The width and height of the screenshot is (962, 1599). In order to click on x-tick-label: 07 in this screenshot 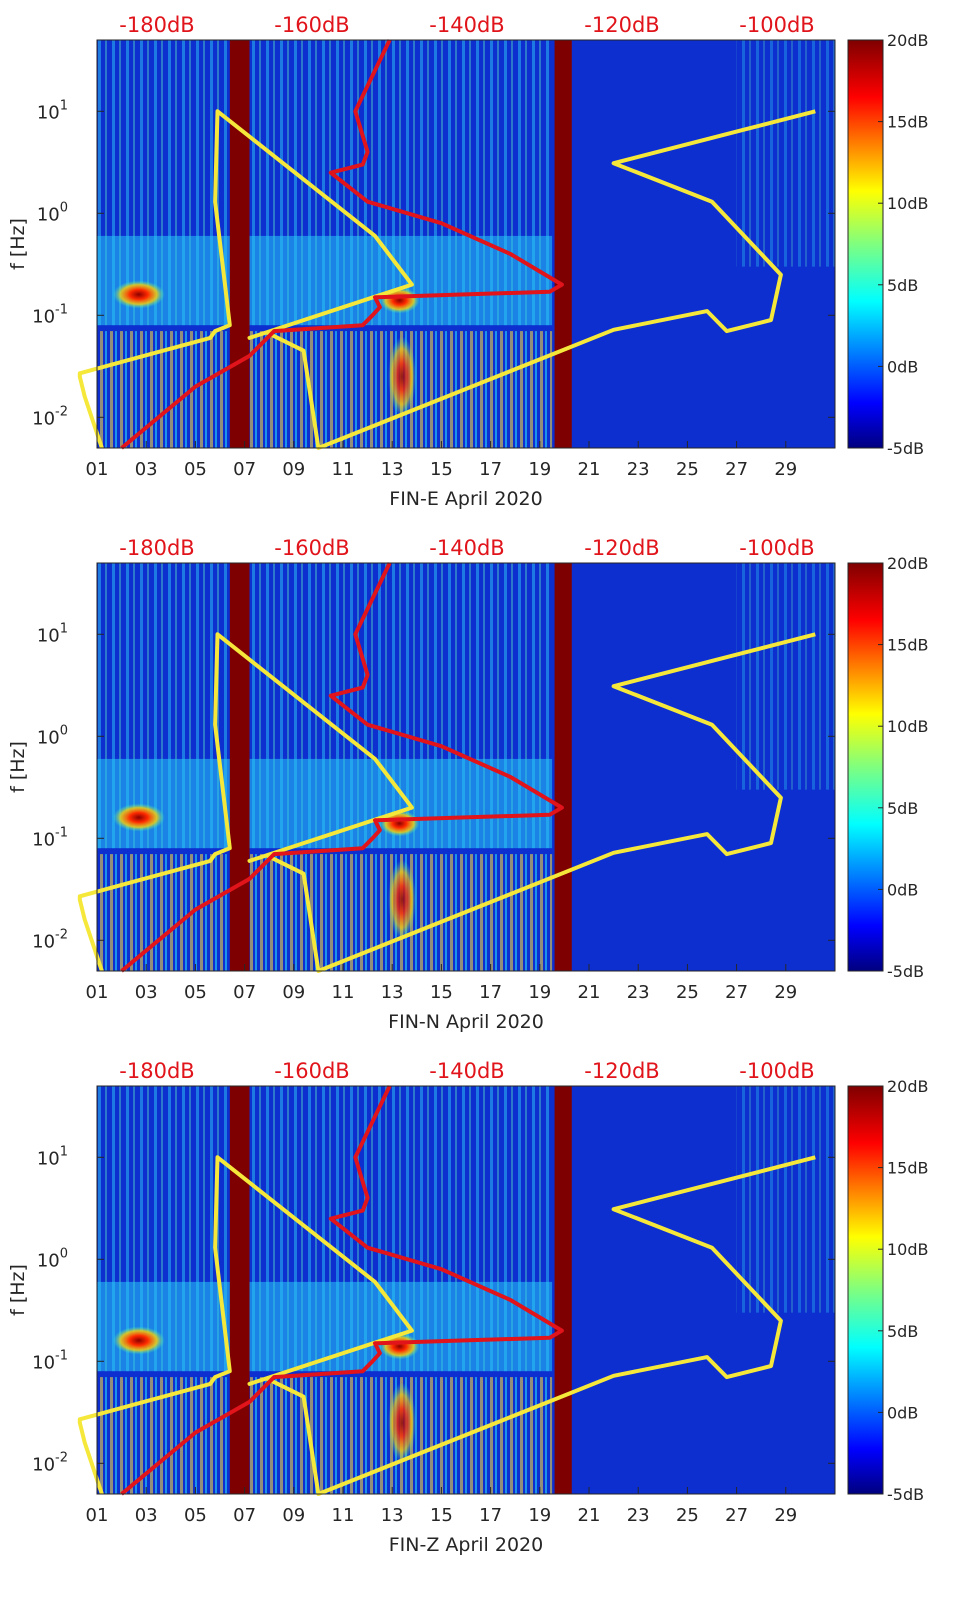, I will do `click(244, 1515)`.